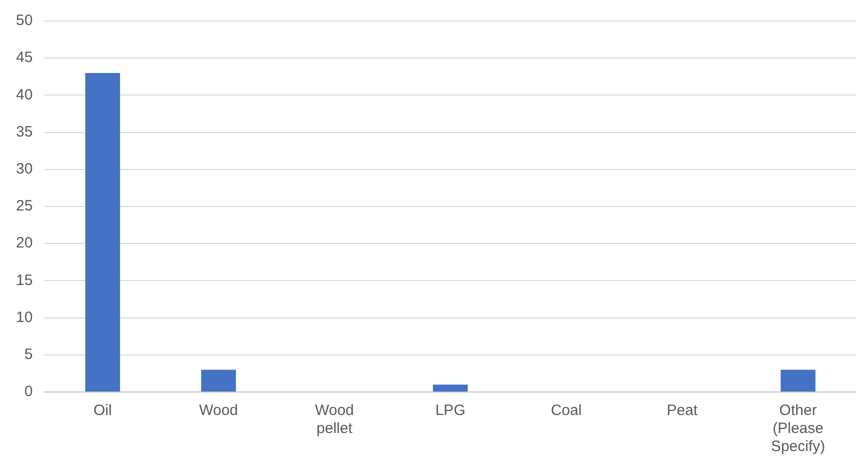 This screenshot has height=470, width=860. I want to click on y-tick-label: 40, so click(24, 95).